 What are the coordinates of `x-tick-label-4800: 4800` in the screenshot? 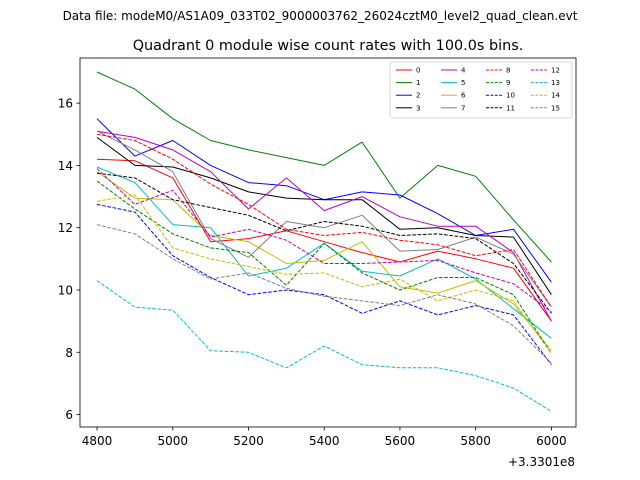 It's located at (97, 441).